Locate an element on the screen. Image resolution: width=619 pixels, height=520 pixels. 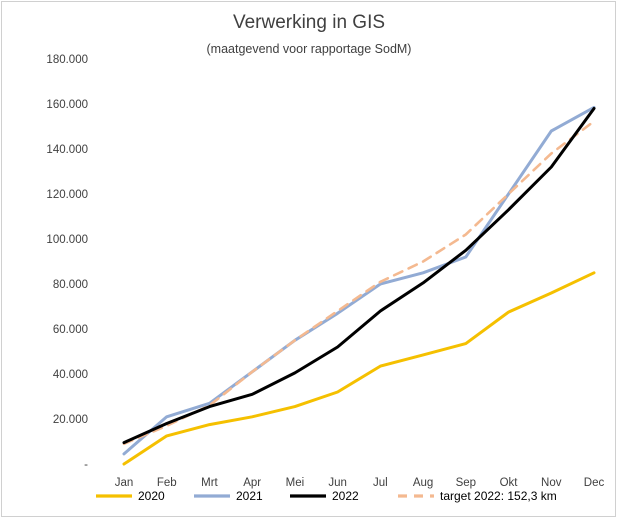
chart-subtitle: (maatgevend voor rapportage SodM) is located at coordinates (309, 49).